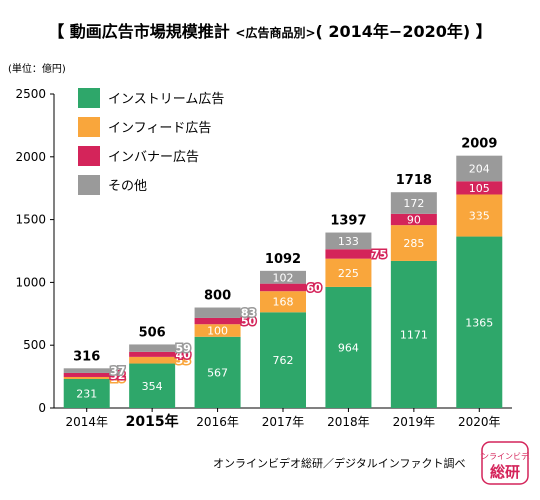 The width and height of the screenshot is (540, 500). Describe the element at coordinates (479, 144) in the screenshot. I see `total-label: 2009` at that location.